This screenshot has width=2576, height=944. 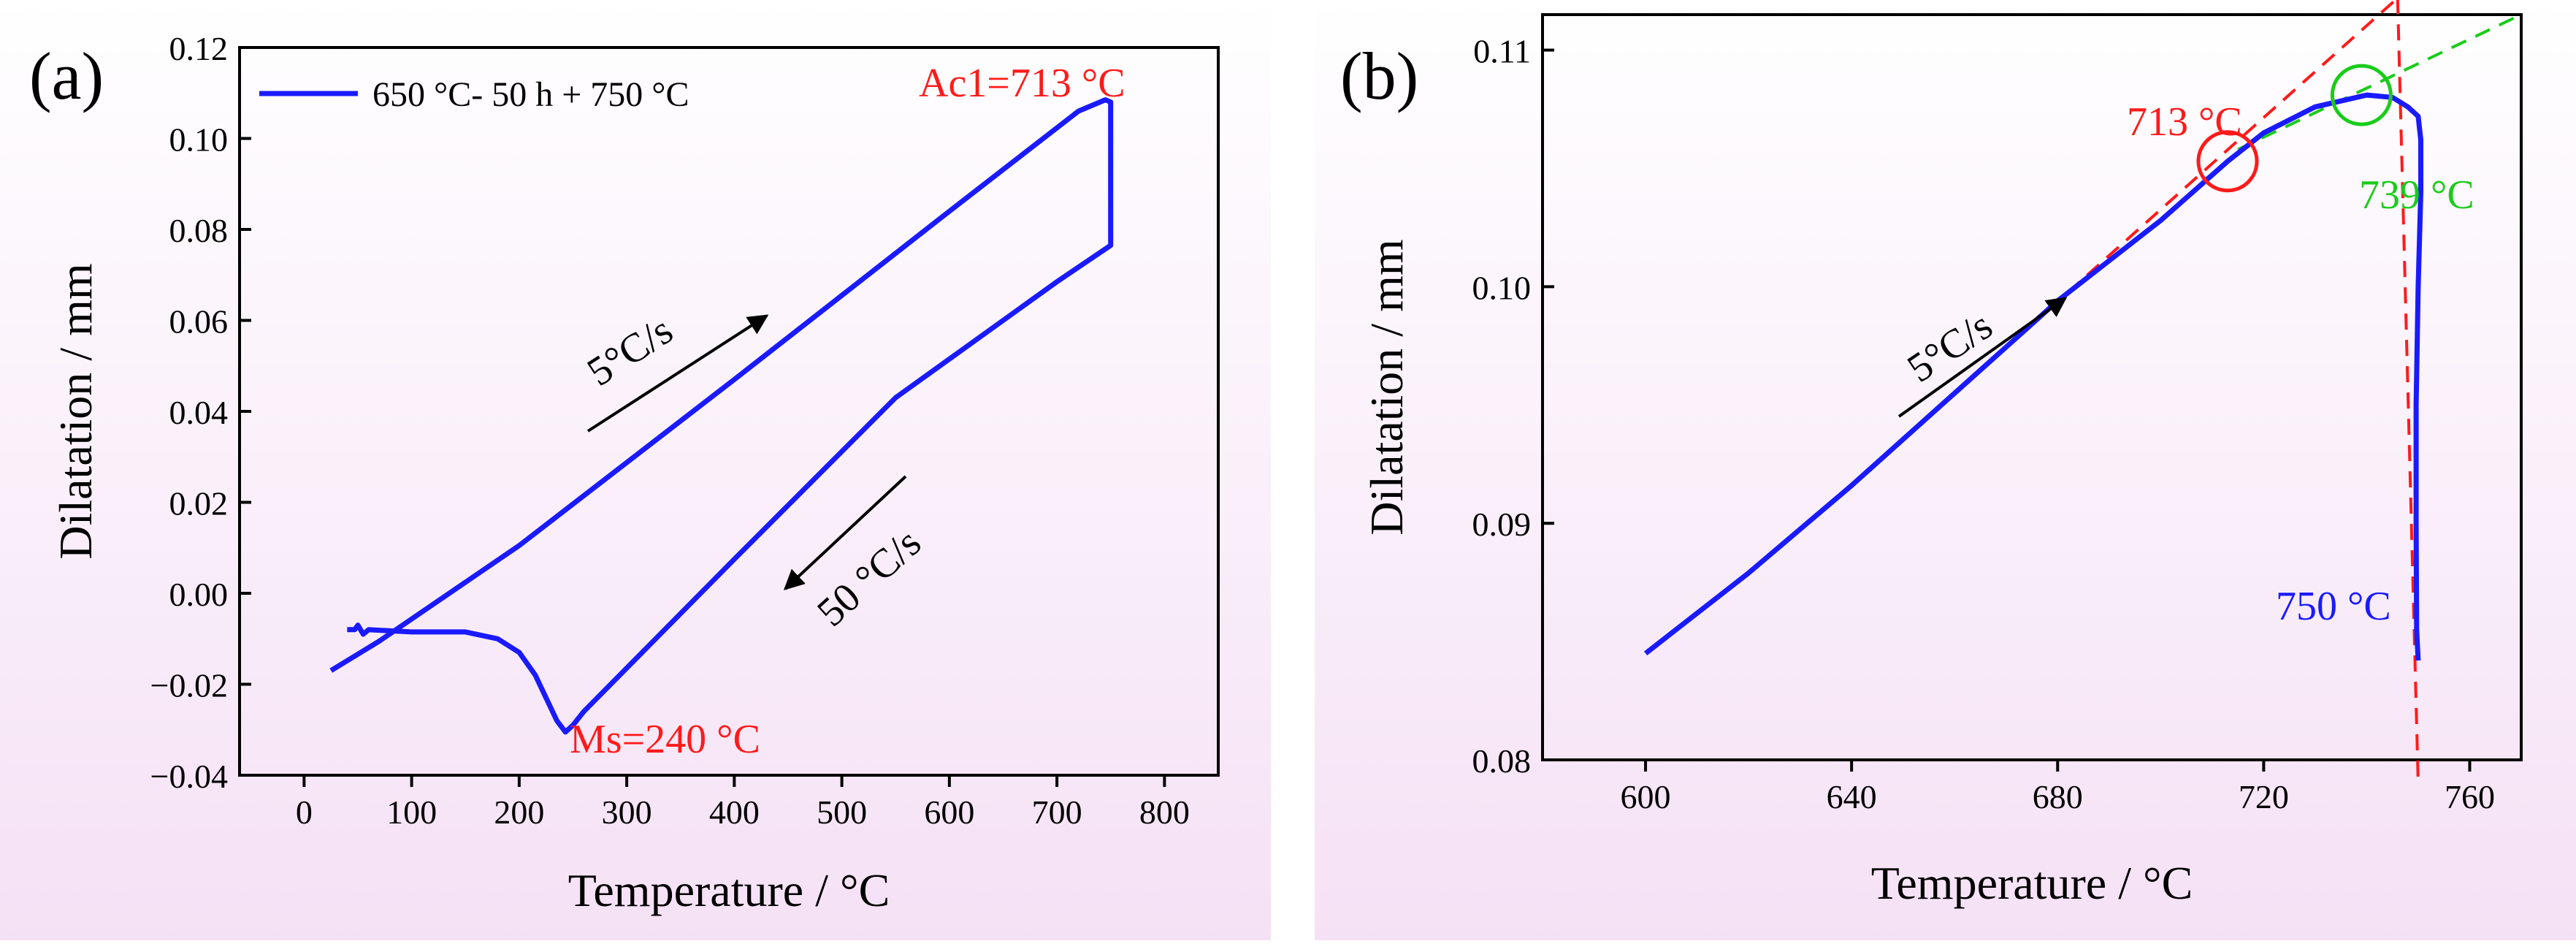 What do you see at coordinates (2058, 796) in the screenshot?
I see `panel-b-x-tick-label: 680` at bounding box center [2058, 796].